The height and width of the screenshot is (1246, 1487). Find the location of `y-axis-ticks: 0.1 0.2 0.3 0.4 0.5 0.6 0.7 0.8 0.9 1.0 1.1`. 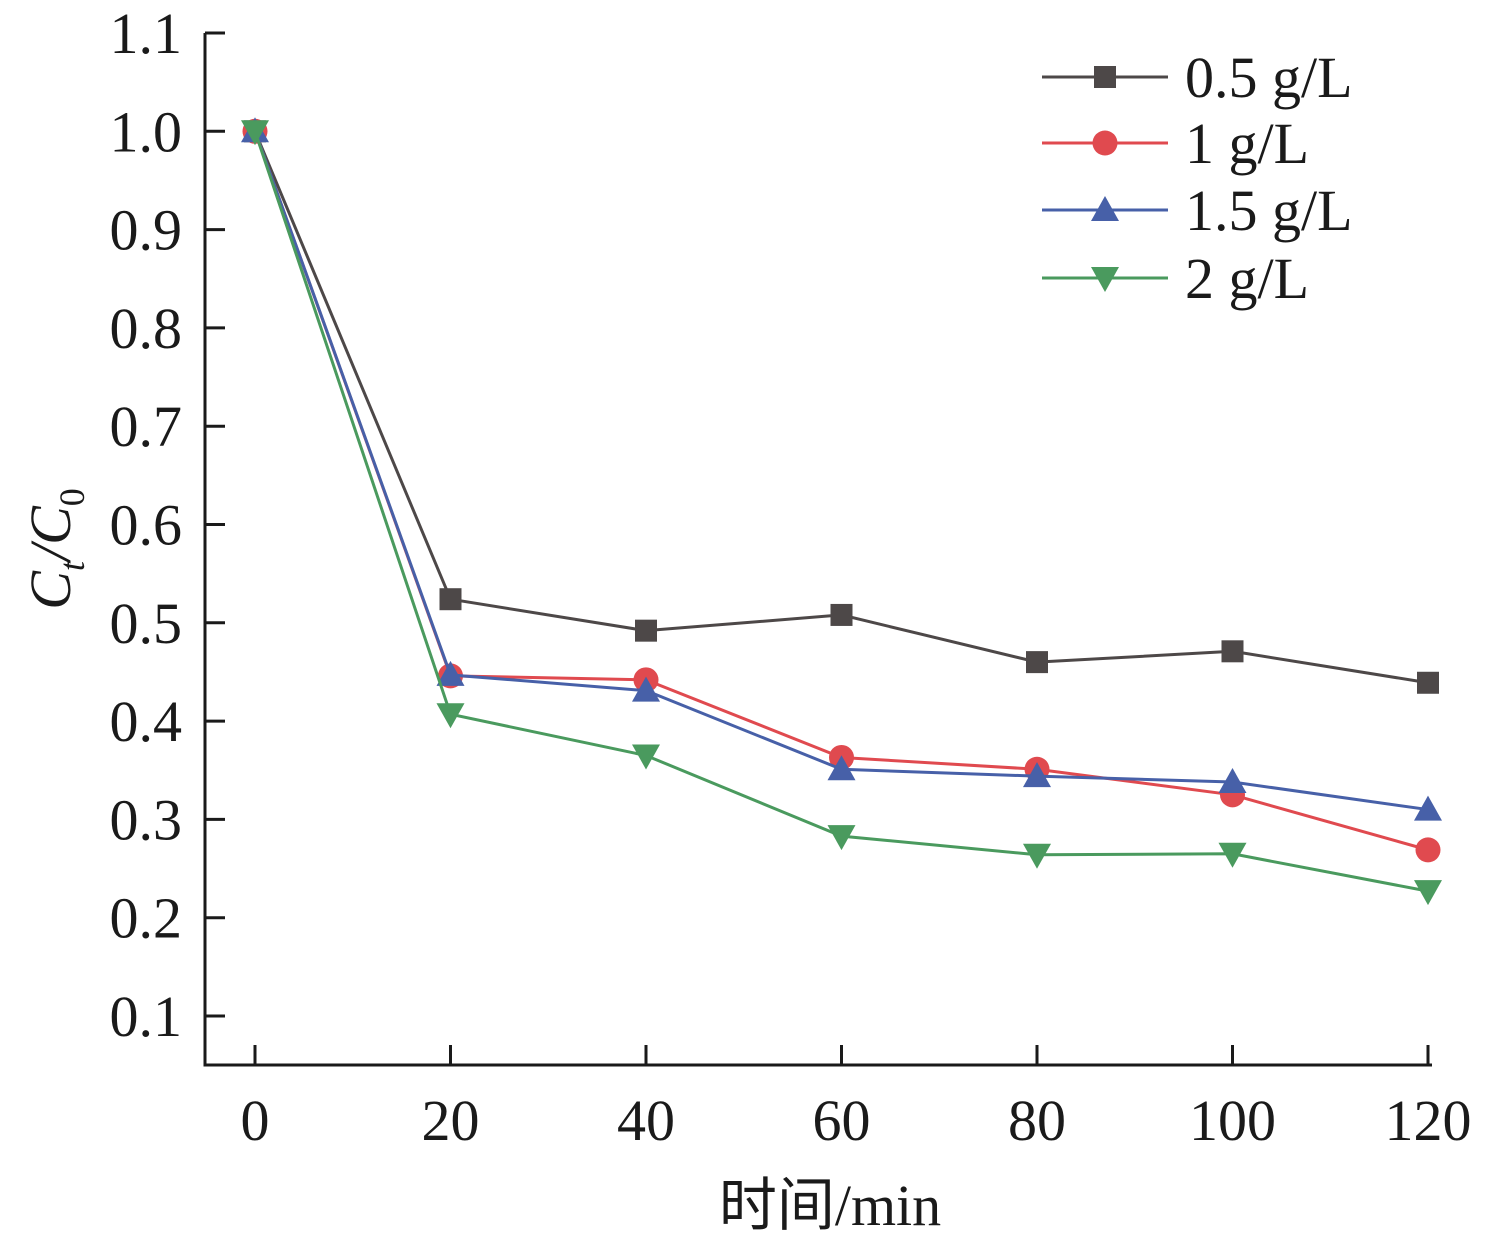

y-axis-ticks: 0.1 0.2 0.3 0.4 0.5 0.6 0.7 0.8 0.9 1.0 1.1 is located at coordinates (167, 525).